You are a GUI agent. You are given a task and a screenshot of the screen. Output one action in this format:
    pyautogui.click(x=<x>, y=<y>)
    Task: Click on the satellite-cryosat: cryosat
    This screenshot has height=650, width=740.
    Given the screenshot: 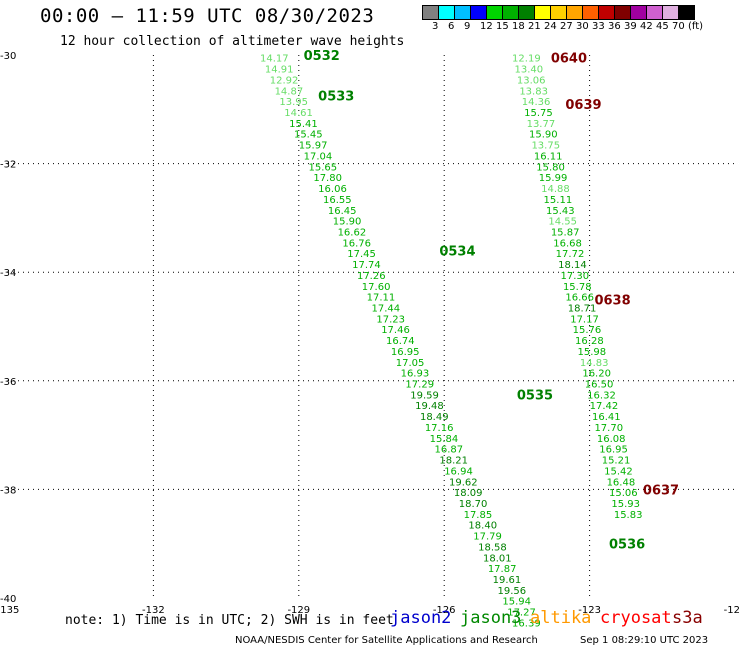 What is the action you would take?
    pyautogui.click(x=636, y=618)
    